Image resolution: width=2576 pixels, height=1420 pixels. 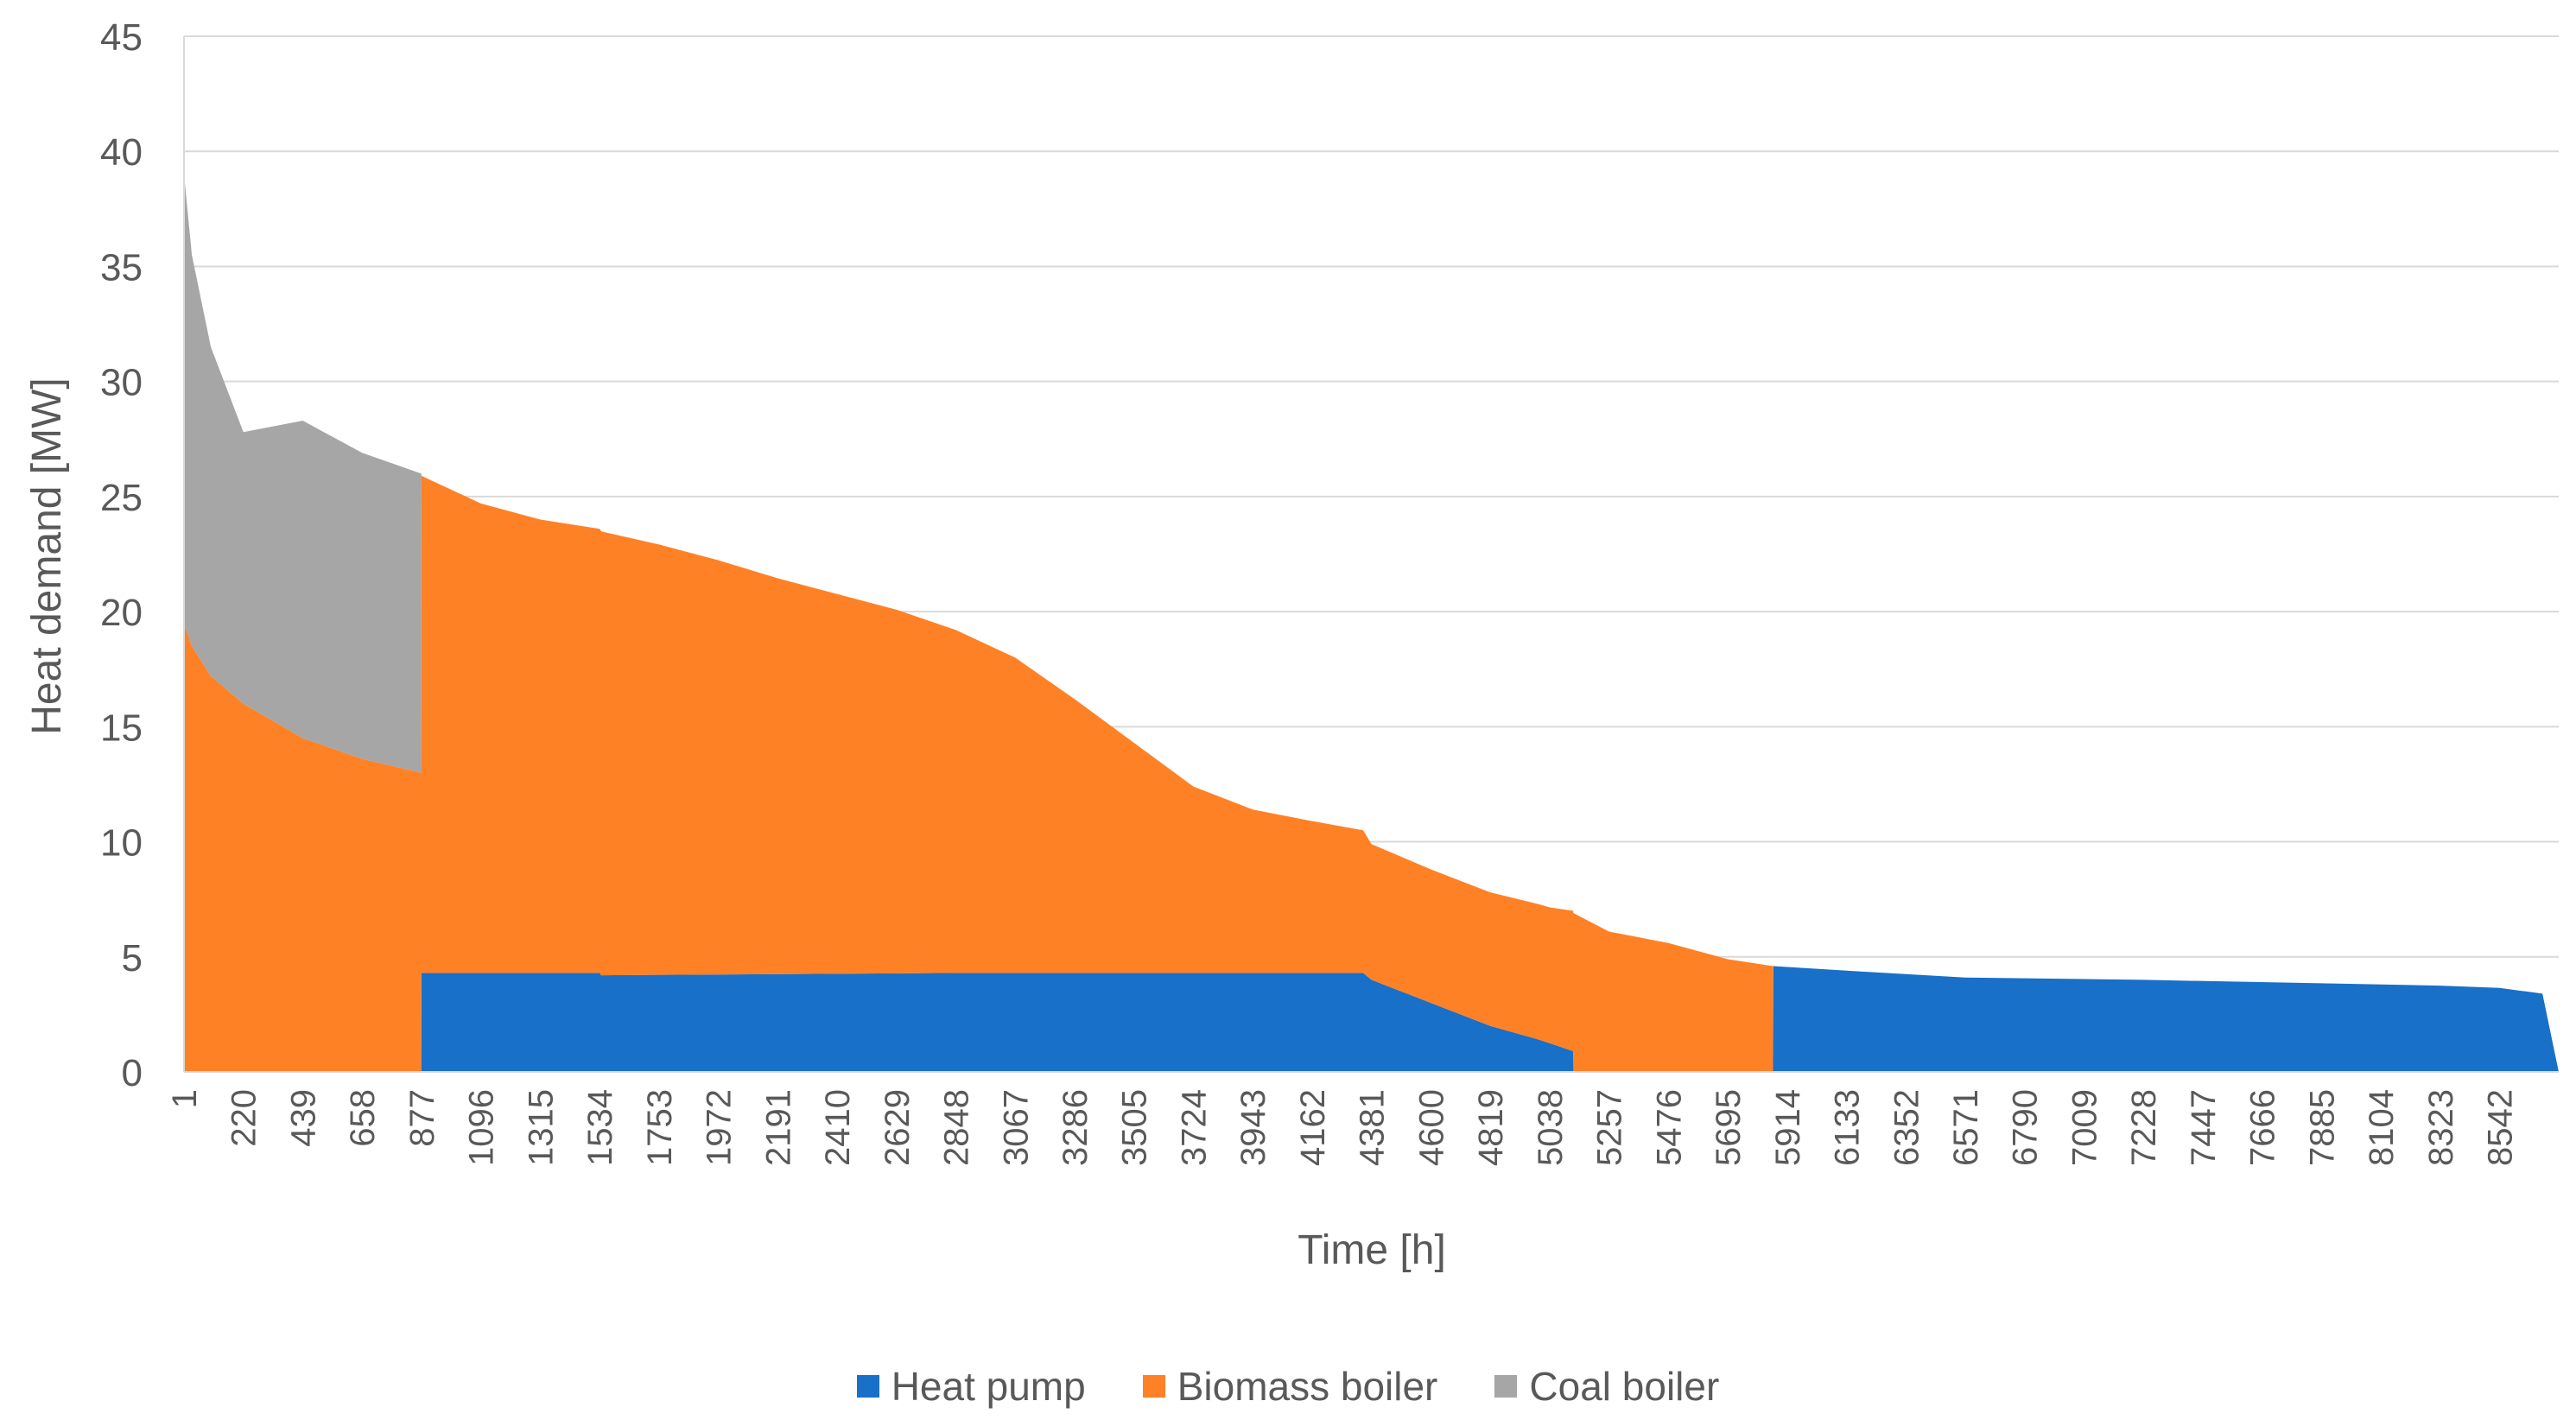 I want to click on x-tick-label-1753: 1753, so click(x=660, y=1127).